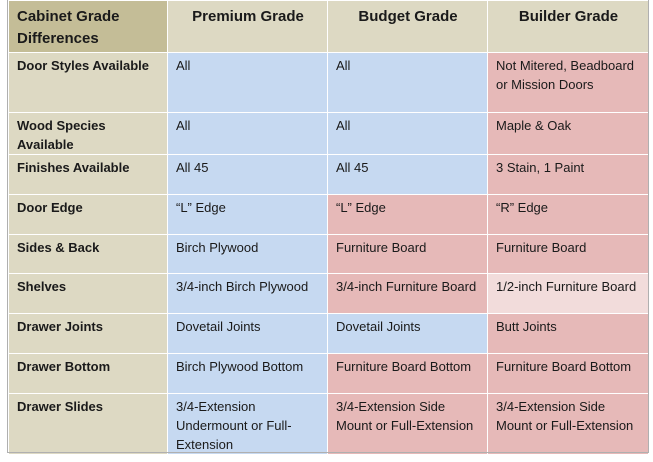 This screenshot has width=653, height=462. Describe the element at coordinates (247, 26) in the screenshot. I see `column-header: Premium Grade` at that location.